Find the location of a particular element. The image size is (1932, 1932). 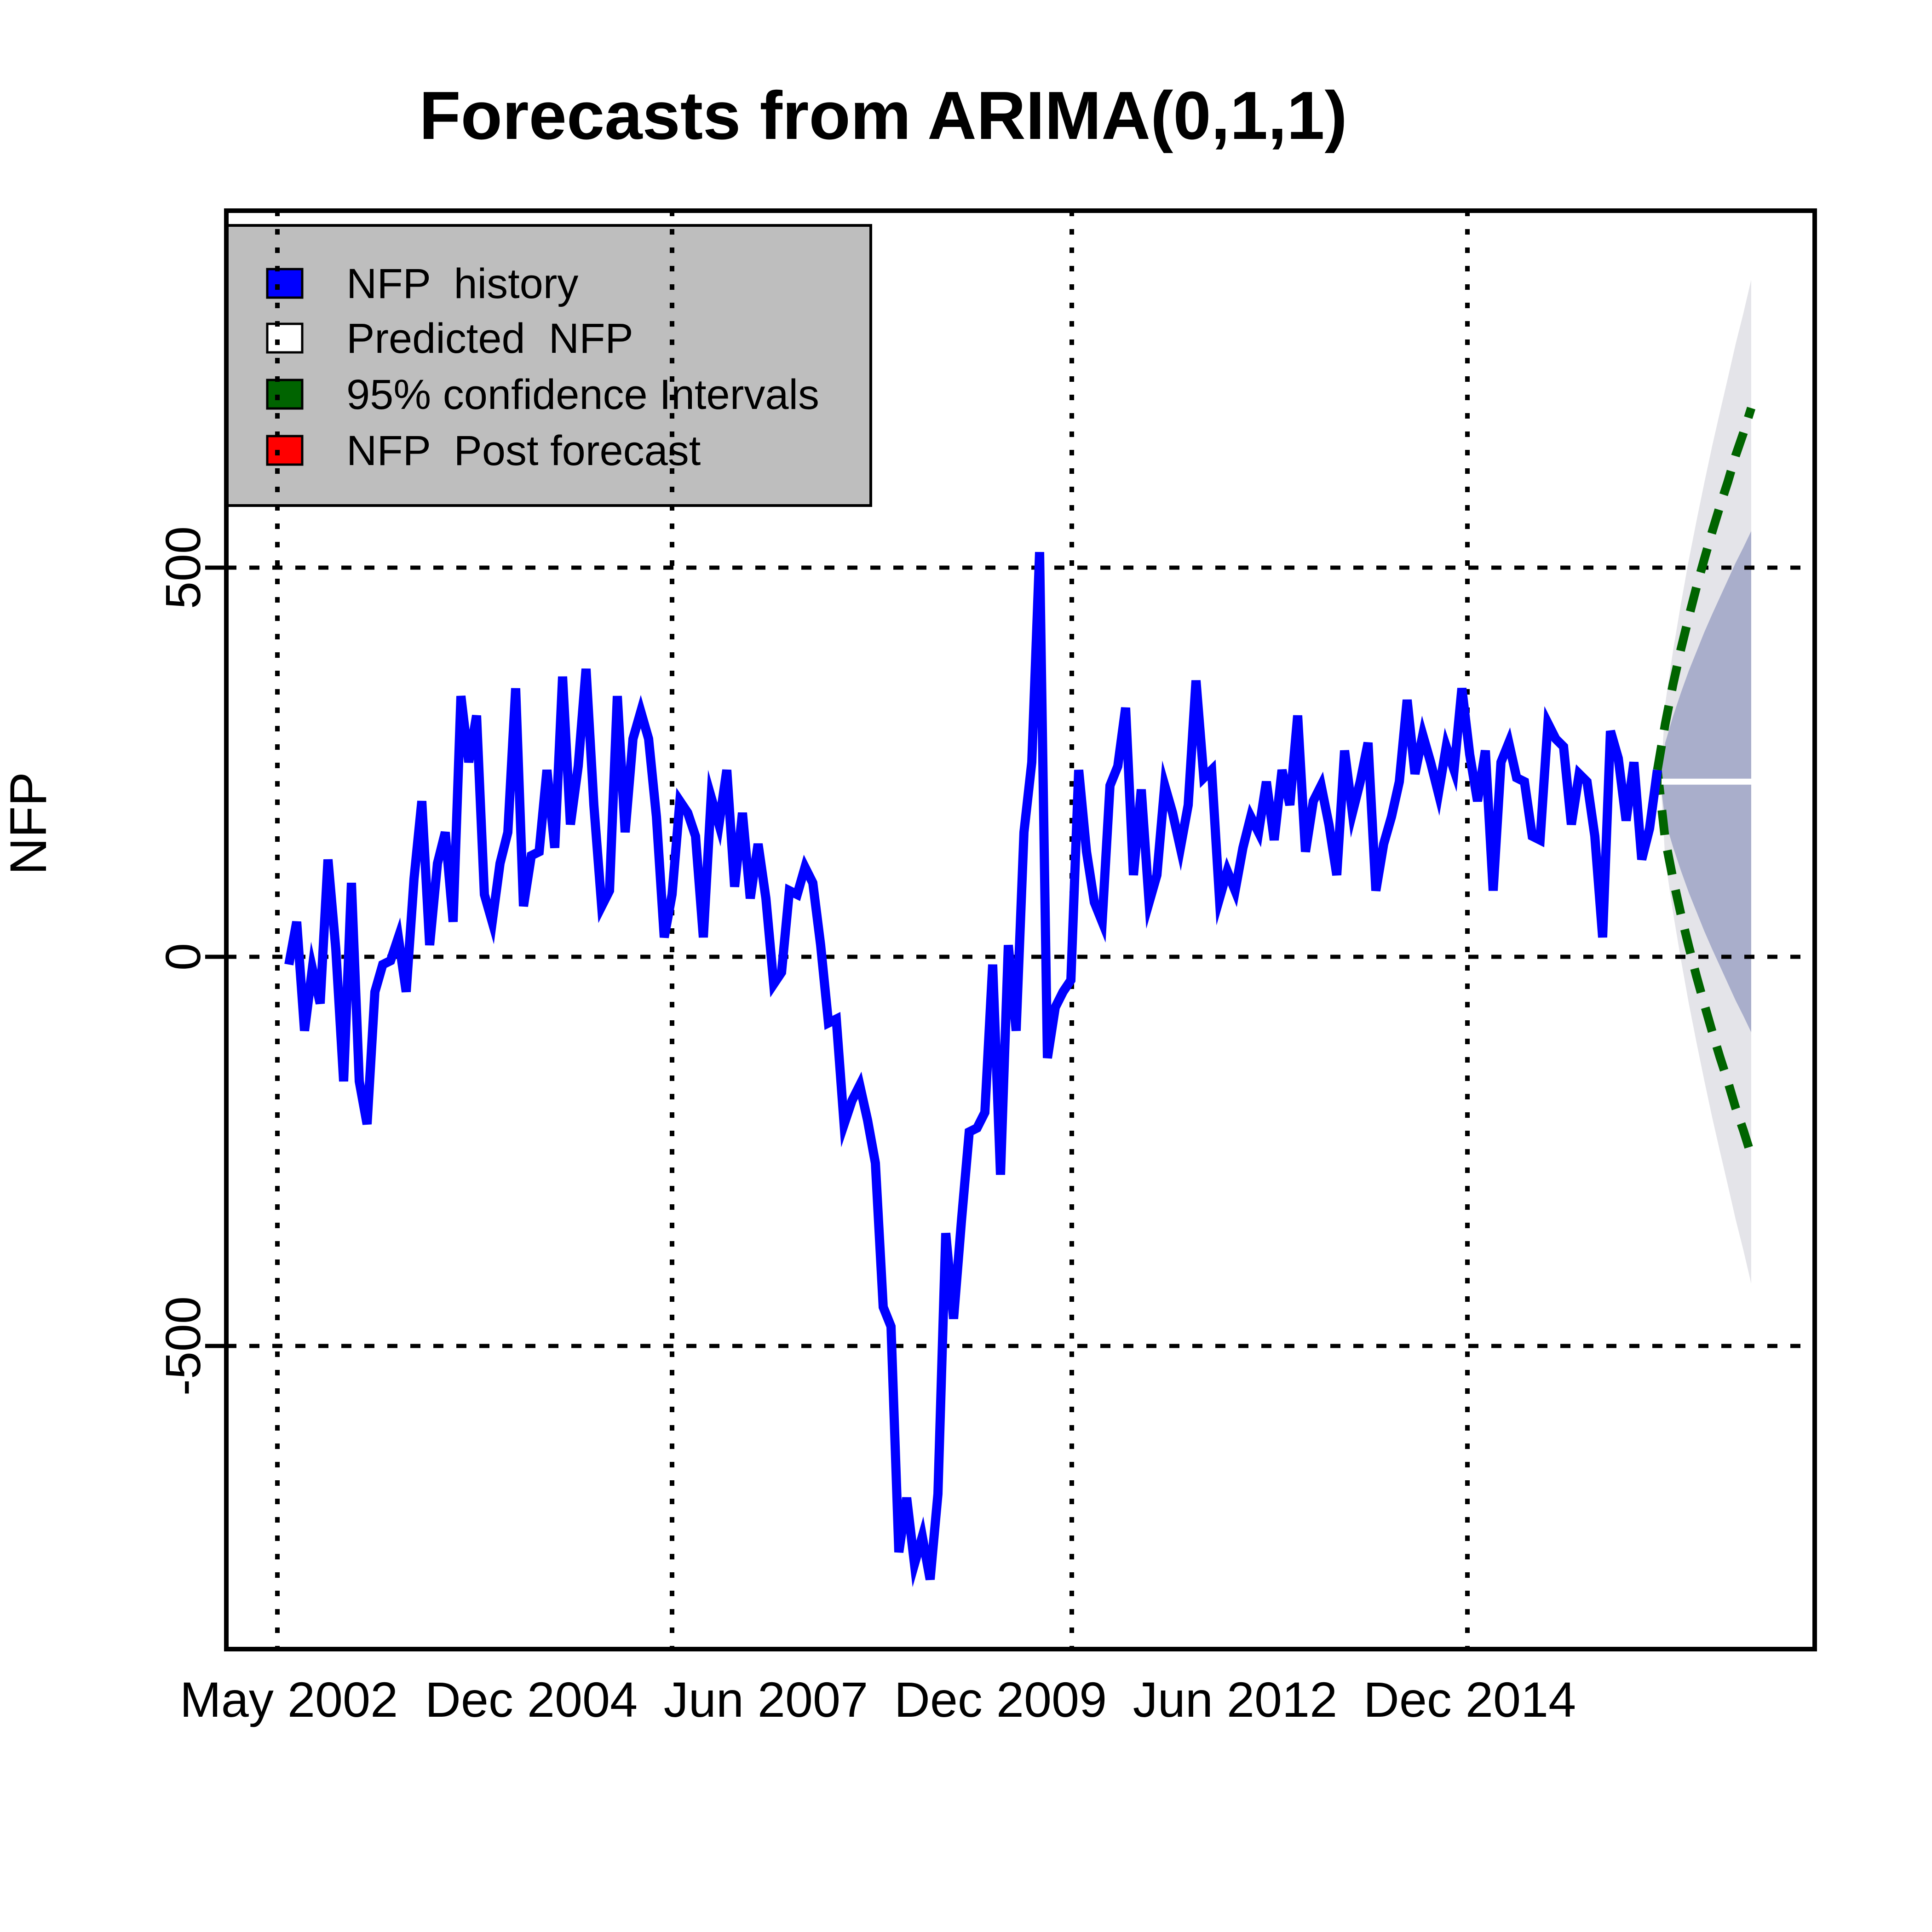

x-tick-label: Jun 2012 is located at coordinates (1235, 1699).